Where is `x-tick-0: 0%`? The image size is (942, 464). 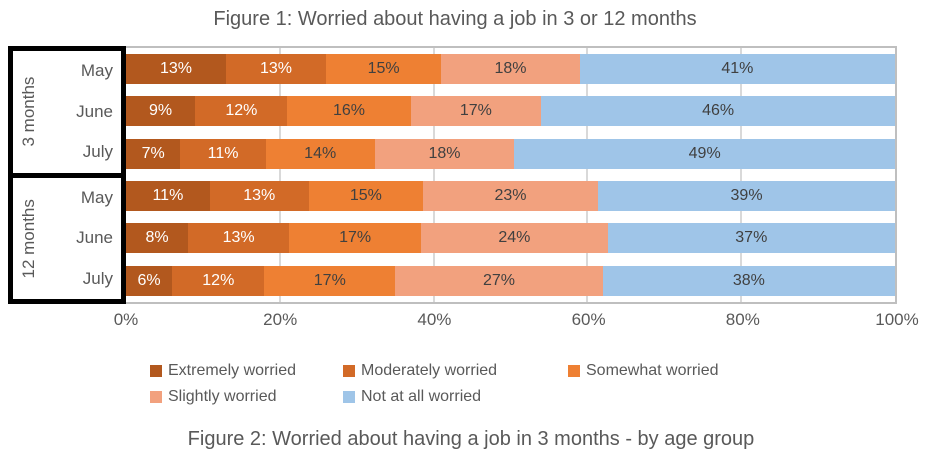 x-tick-0: 0% is located at coordinates (126, 319).